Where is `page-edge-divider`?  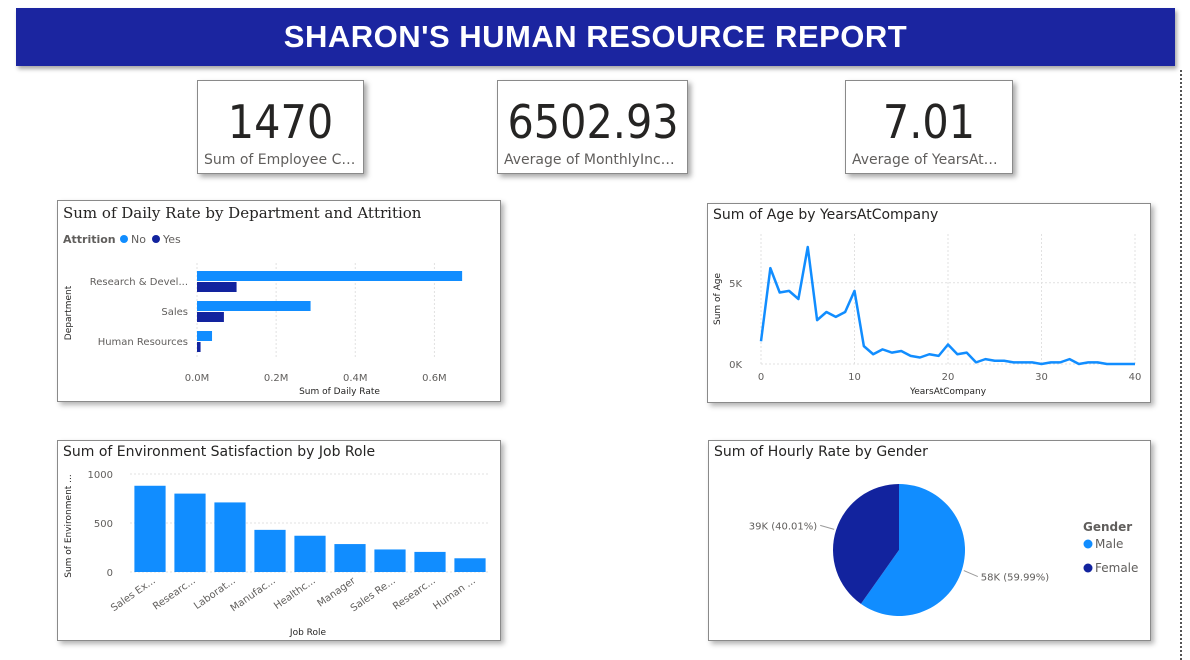
page-edge-divider is located at coordinates (1181, 365).